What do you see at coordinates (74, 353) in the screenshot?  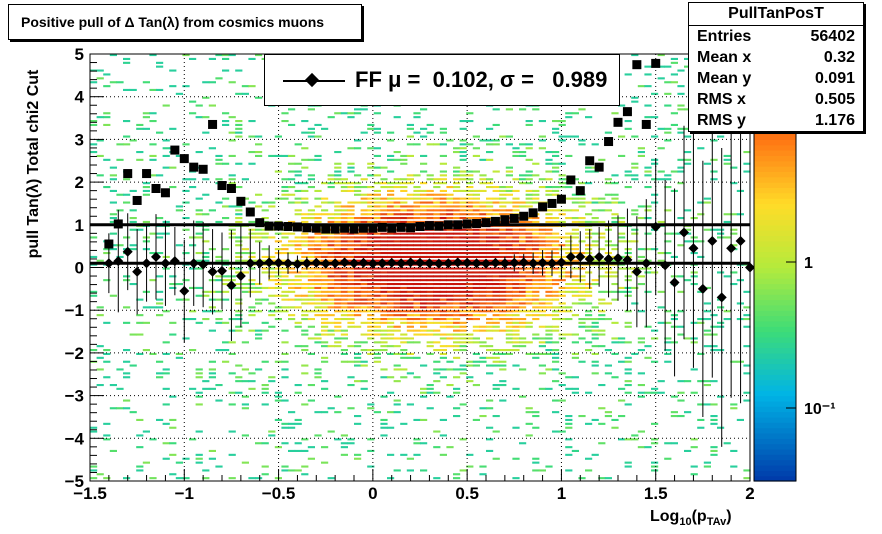 I see `y-tick-label: −2` at bounding box center [74, 353].